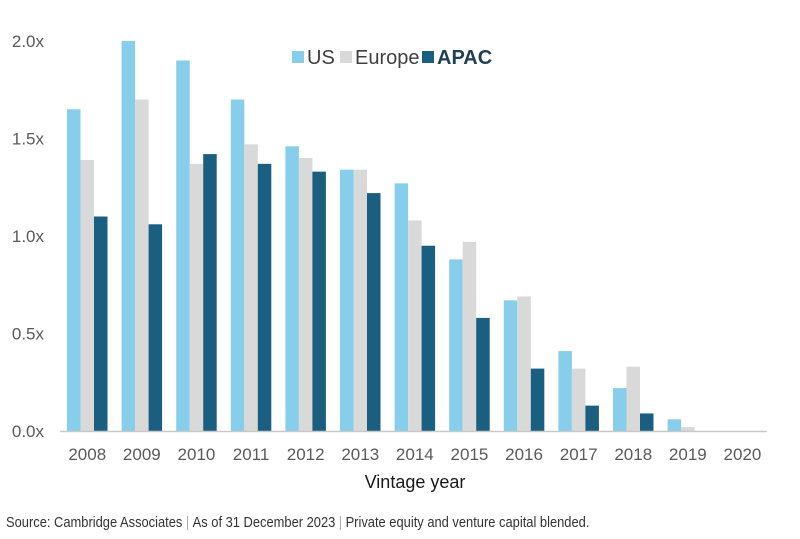  What do you see at coordinates (306, 454) in the screenshot?
I see `x-tick-label: 2012` at bounding box center [306, 454].